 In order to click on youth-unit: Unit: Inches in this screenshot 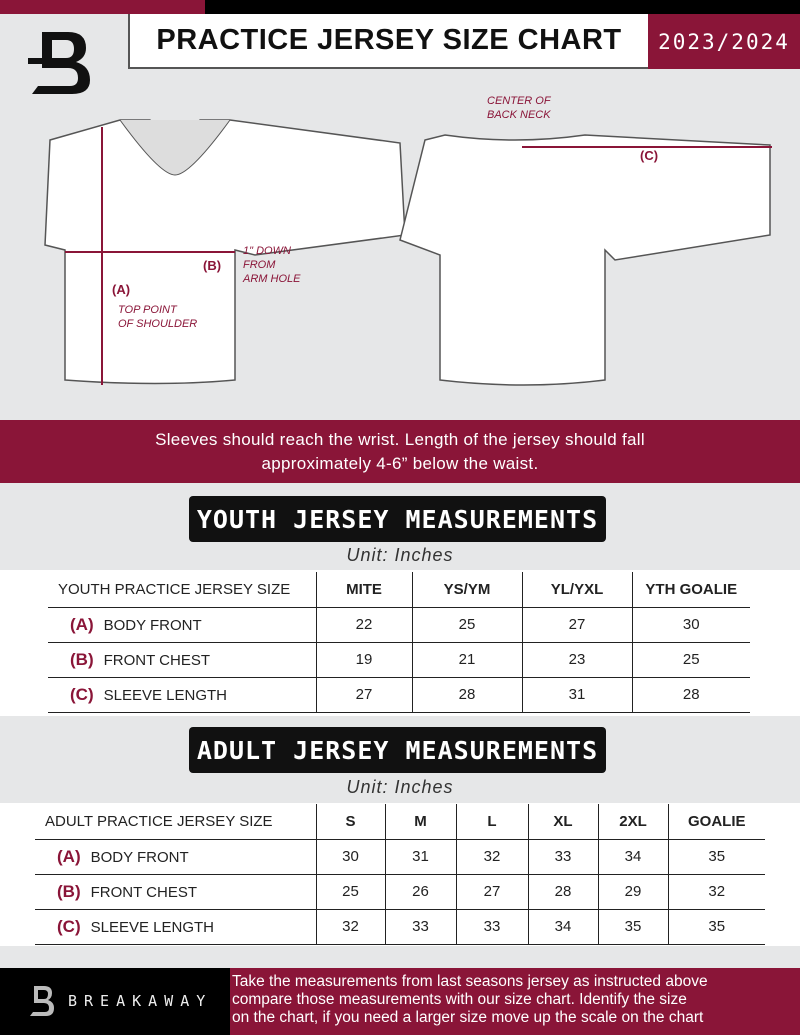, I will do `click(400, 555)`.